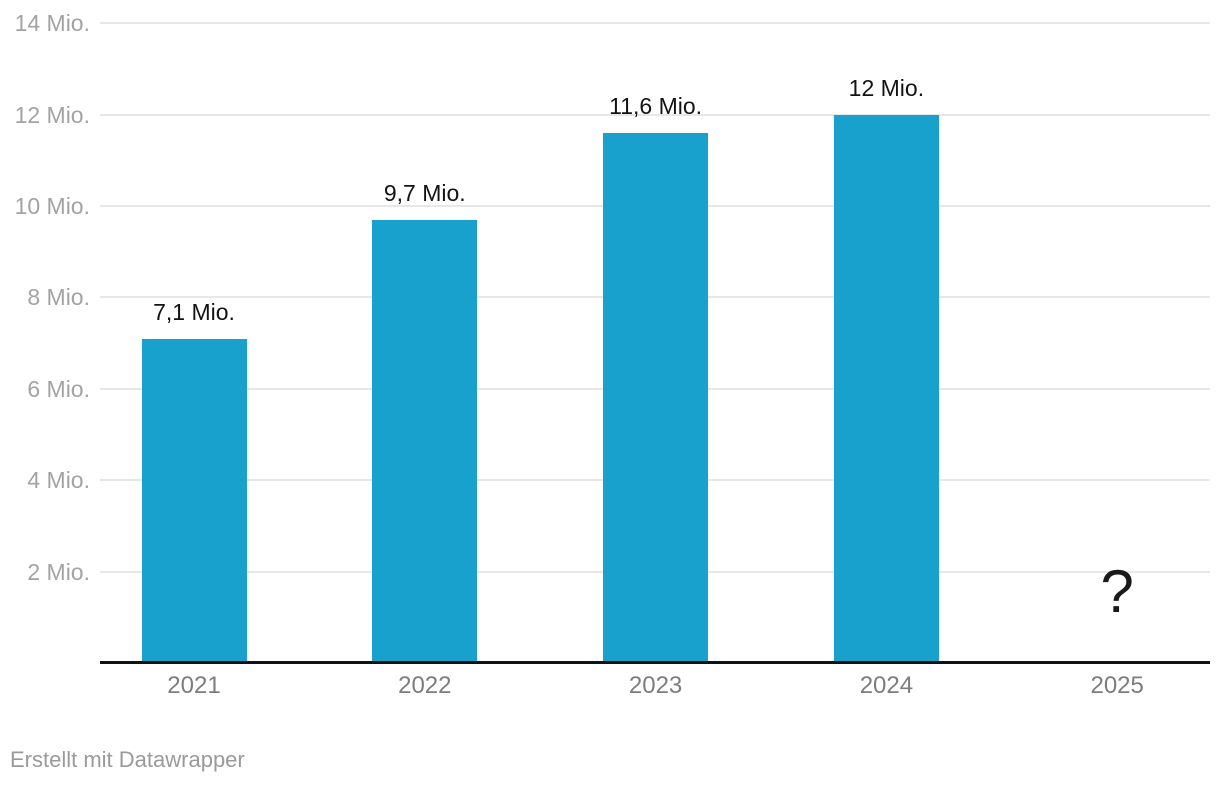 The image size is (1220, 786). I want to click on x-axis-tick-label-2024: 2024, so click(886, 685).